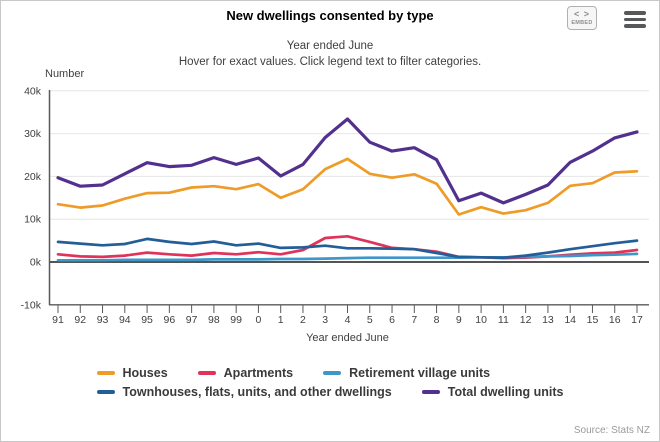  Describe the element at coordinates (80, 320) in the screenshot. I see `x-tick-label: 92` at that location.